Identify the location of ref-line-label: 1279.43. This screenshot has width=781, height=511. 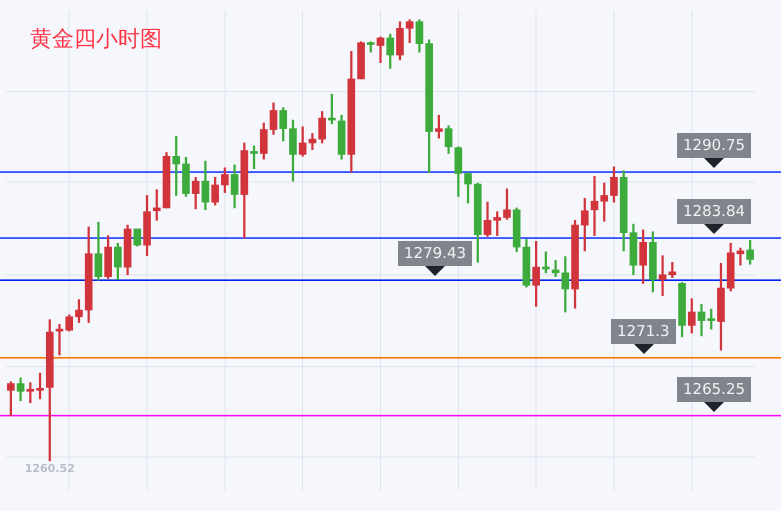
(435, 253).